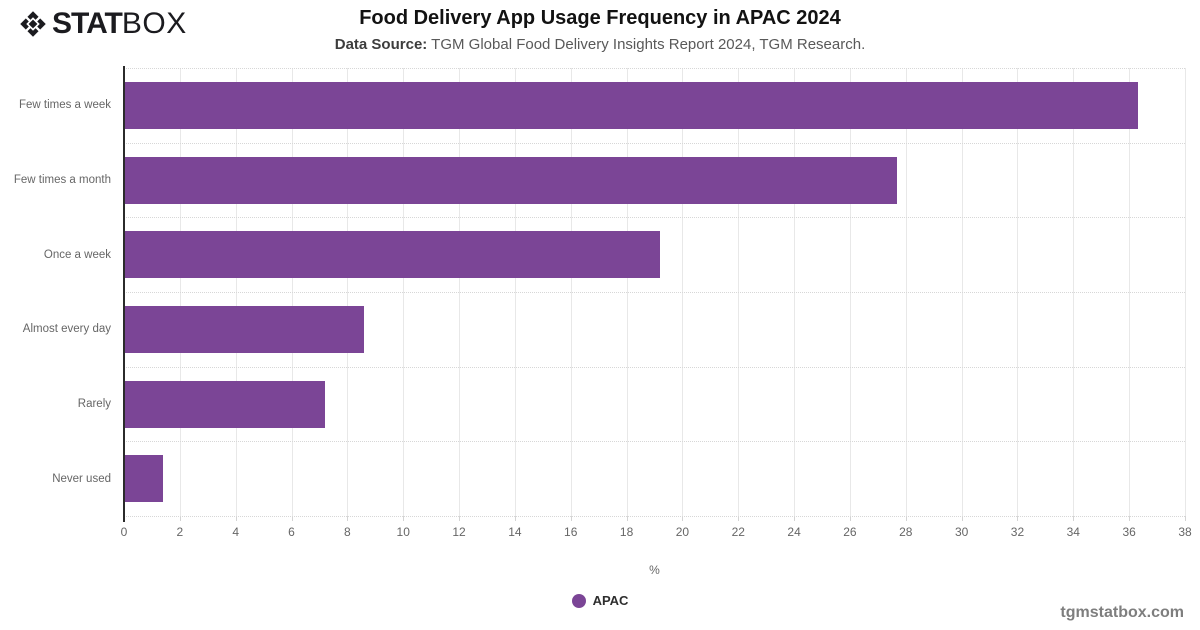 This screenshot has width=1200, height=630. I want to click on x-tick-label: 0, so click(124, 532).